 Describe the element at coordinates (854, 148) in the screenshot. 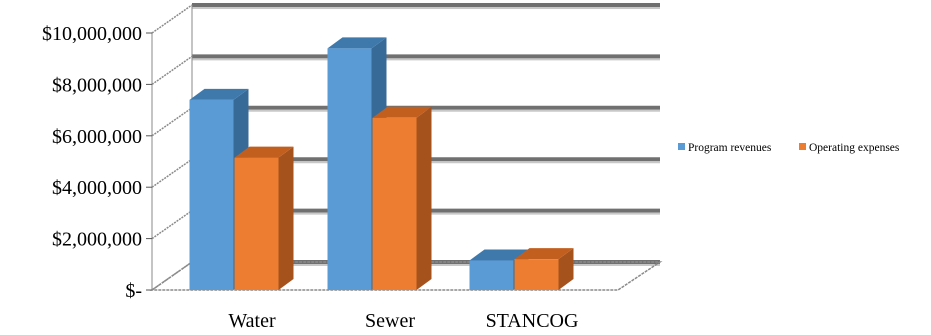

I see `legend-label: Operating expenses` at that location.